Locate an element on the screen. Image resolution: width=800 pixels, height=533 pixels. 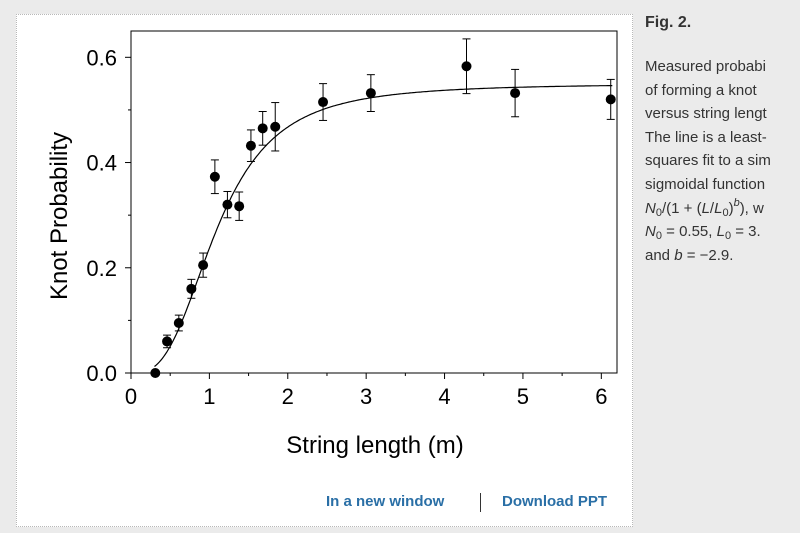
formula-part: ), w is located at coordinates (751, 208).